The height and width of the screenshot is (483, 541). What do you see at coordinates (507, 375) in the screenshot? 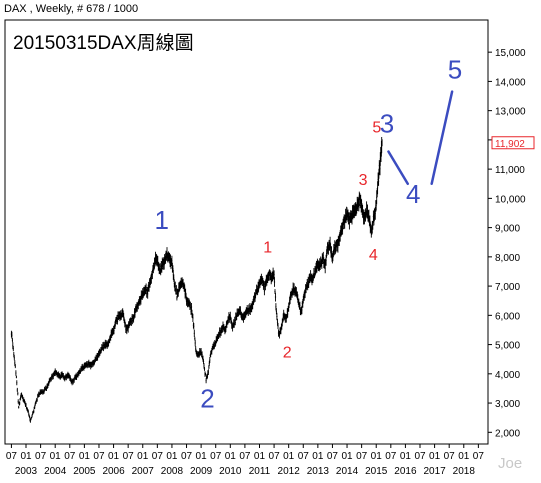
I see `y-tick-label: 4,000` at bounding box center [507, 375].